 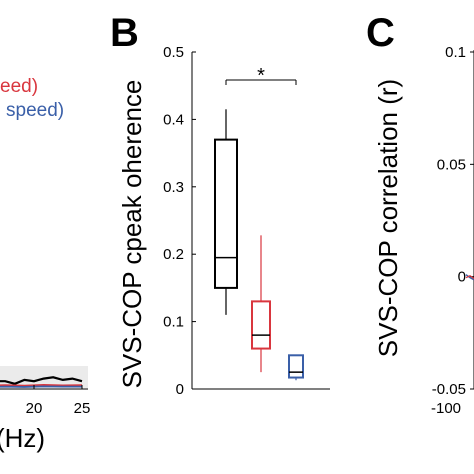 I want to click on panel-b-ytick-label: 0.5, so click(x=173, y=52).